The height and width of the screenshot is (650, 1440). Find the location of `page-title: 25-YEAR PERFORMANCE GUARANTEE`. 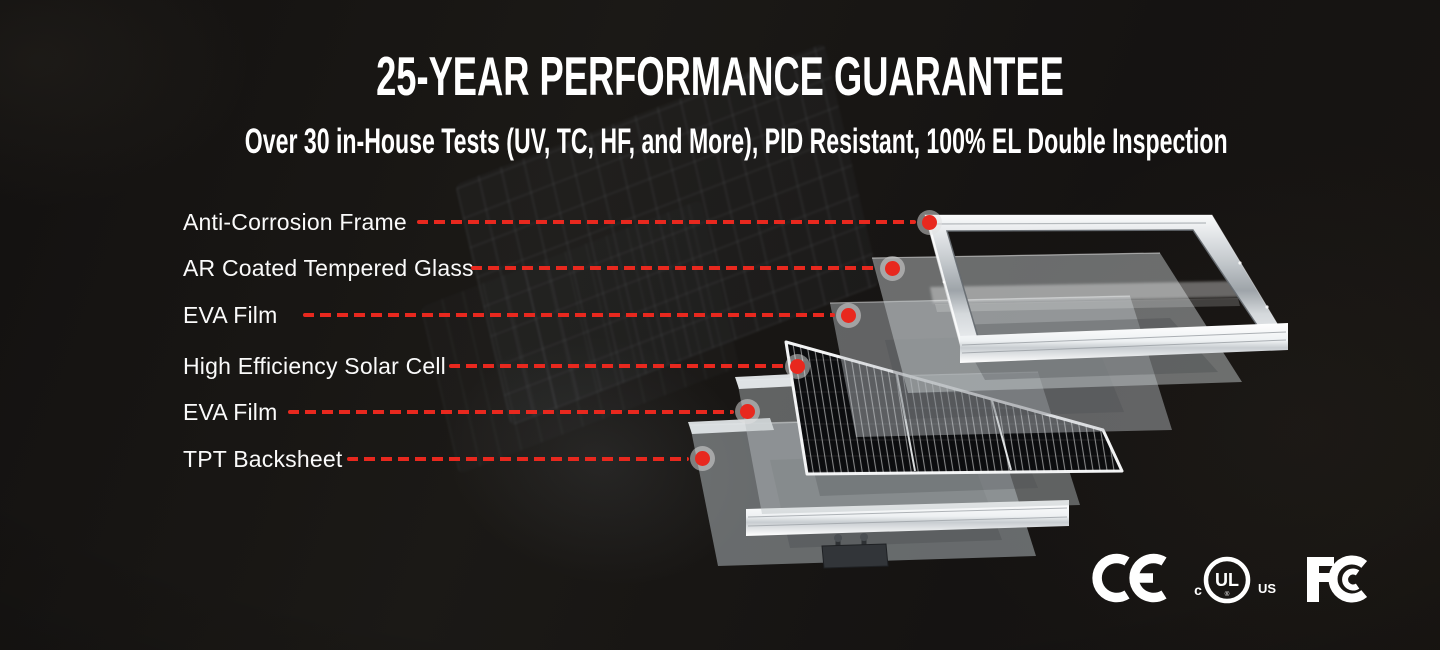

page-title: 25-YEAR PERFORMANCE GUARANTEE is located at coordinates (720, 76).